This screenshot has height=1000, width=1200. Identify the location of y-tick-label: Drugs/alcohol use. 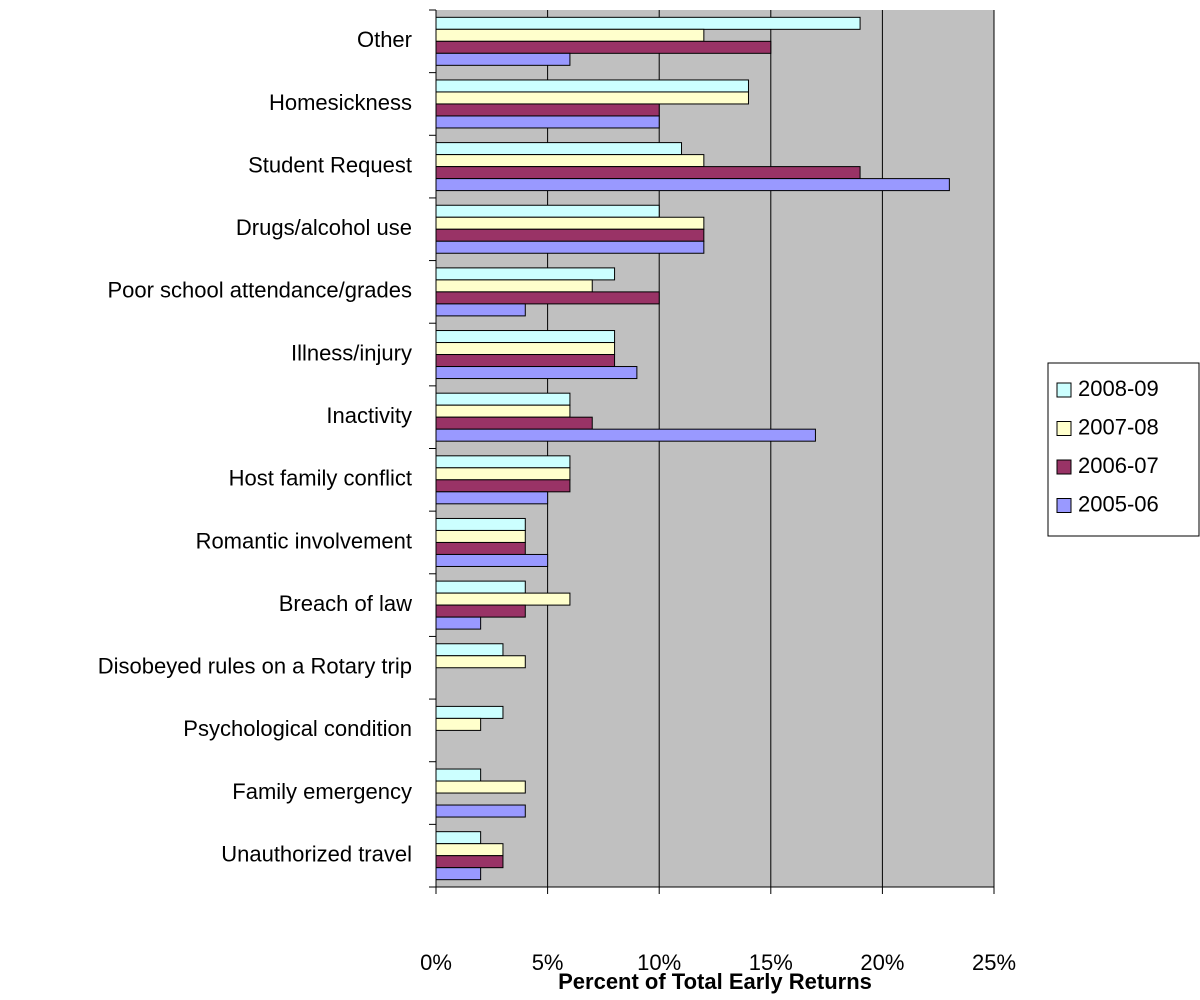
(324, 227).